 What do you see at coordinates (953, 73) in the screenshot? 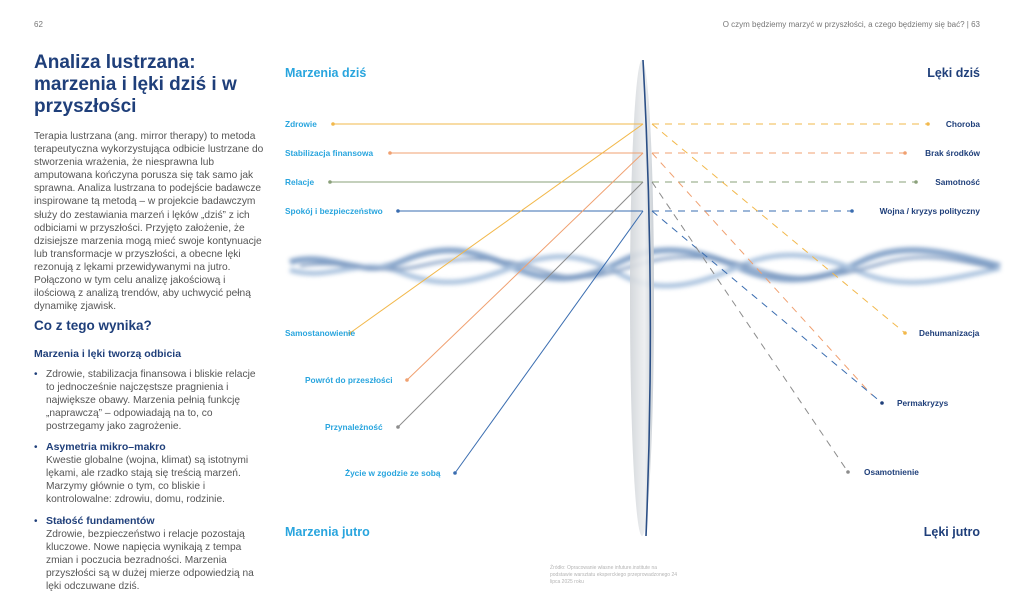
I see `label-fears-today: Lęki dziś` at bounding box center [953, 73].